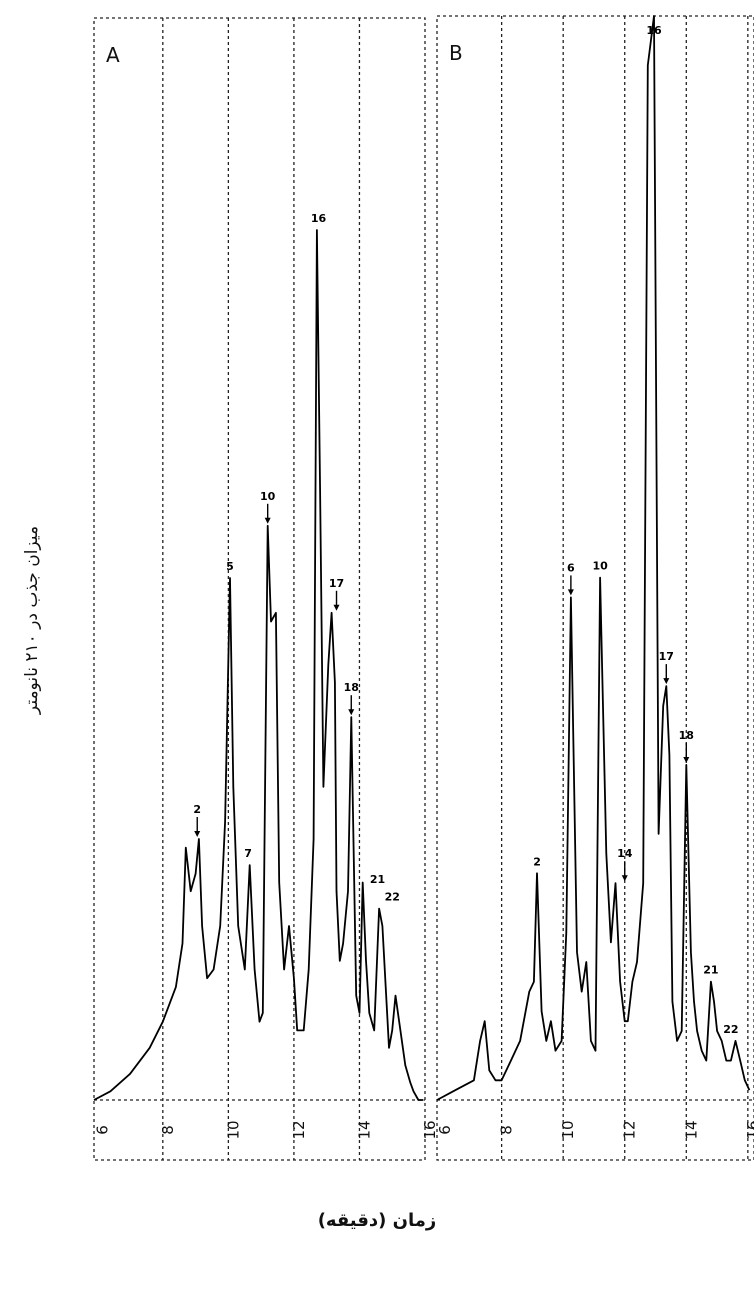 This screenshot has width=754, height=1296. I want to click on y-axis-label-container: میزان جذب در ۲۱۰ نانومتر, so click(32, 620).